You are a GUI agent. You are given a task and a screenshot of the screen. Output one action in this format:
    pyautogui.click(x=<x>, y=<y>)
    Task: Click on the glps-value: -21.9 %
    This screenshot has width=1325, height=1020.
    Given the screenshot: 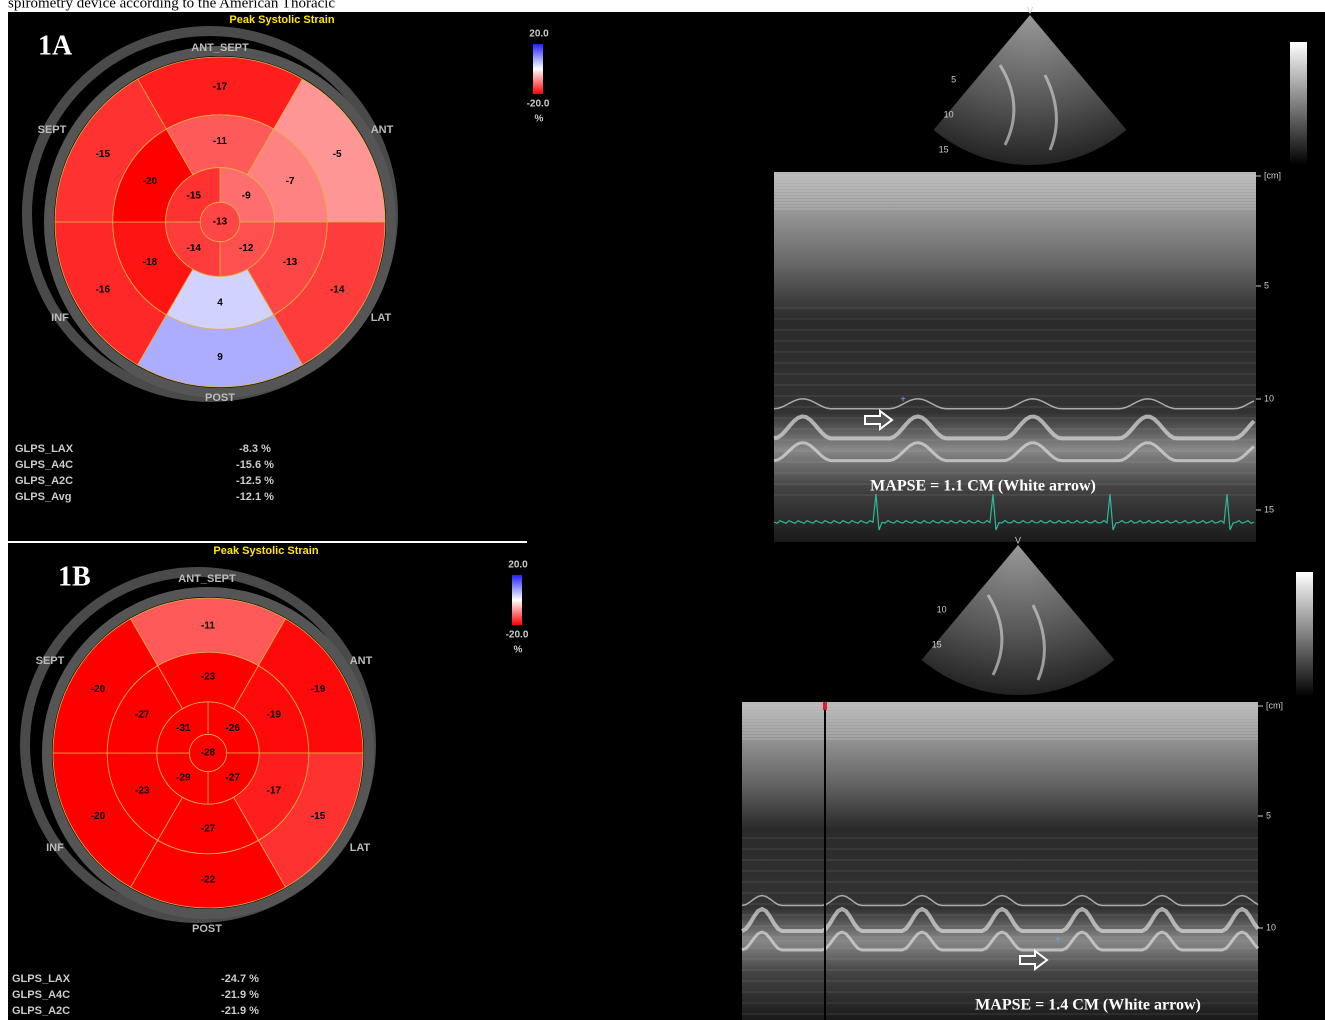 What is the action you would take?
    pyautogui.click(x=240, y=995)
    